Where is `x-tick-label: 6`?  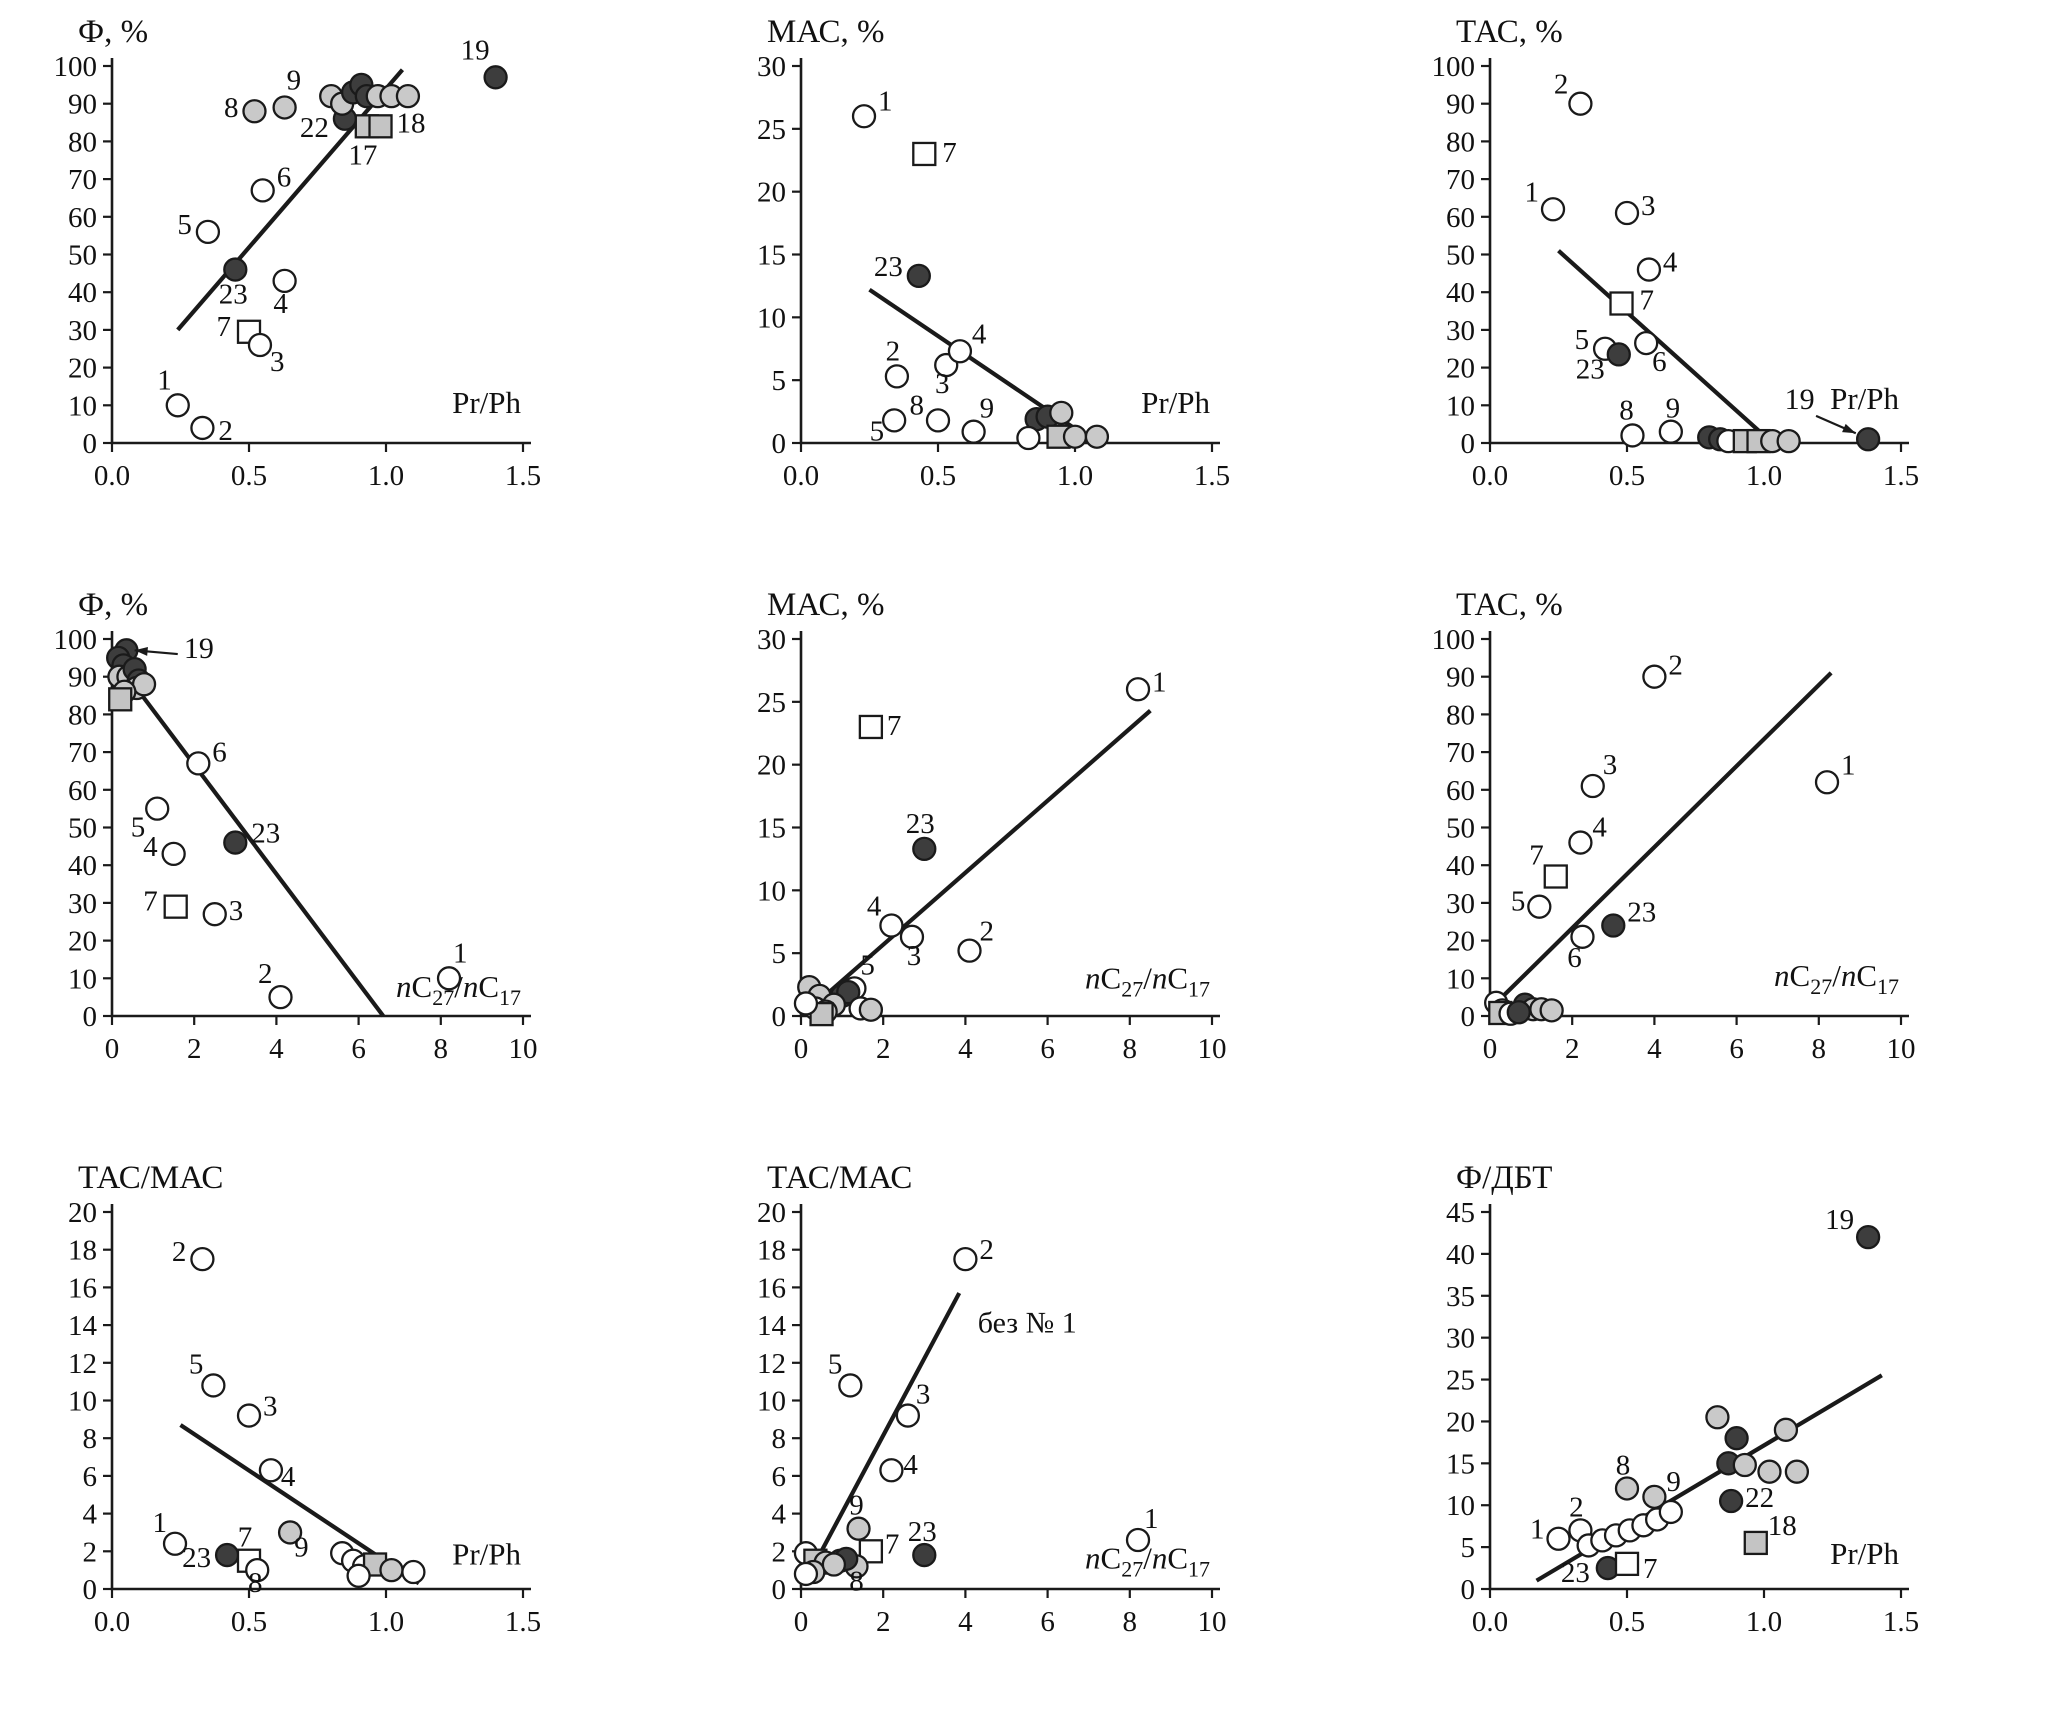
x-tick-label: 6 is located at coordinates (358, 1049).